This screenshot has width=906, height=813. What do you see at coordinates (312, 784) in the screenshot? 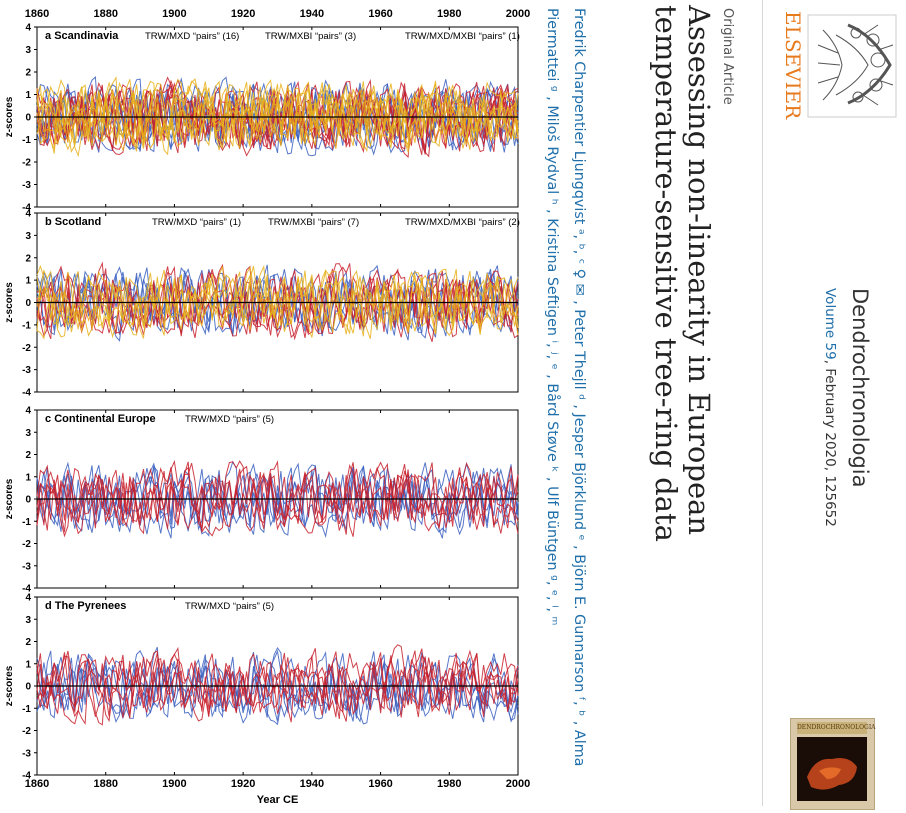
I see `x-tick-label: 1940` at bounding box center [312, 784].